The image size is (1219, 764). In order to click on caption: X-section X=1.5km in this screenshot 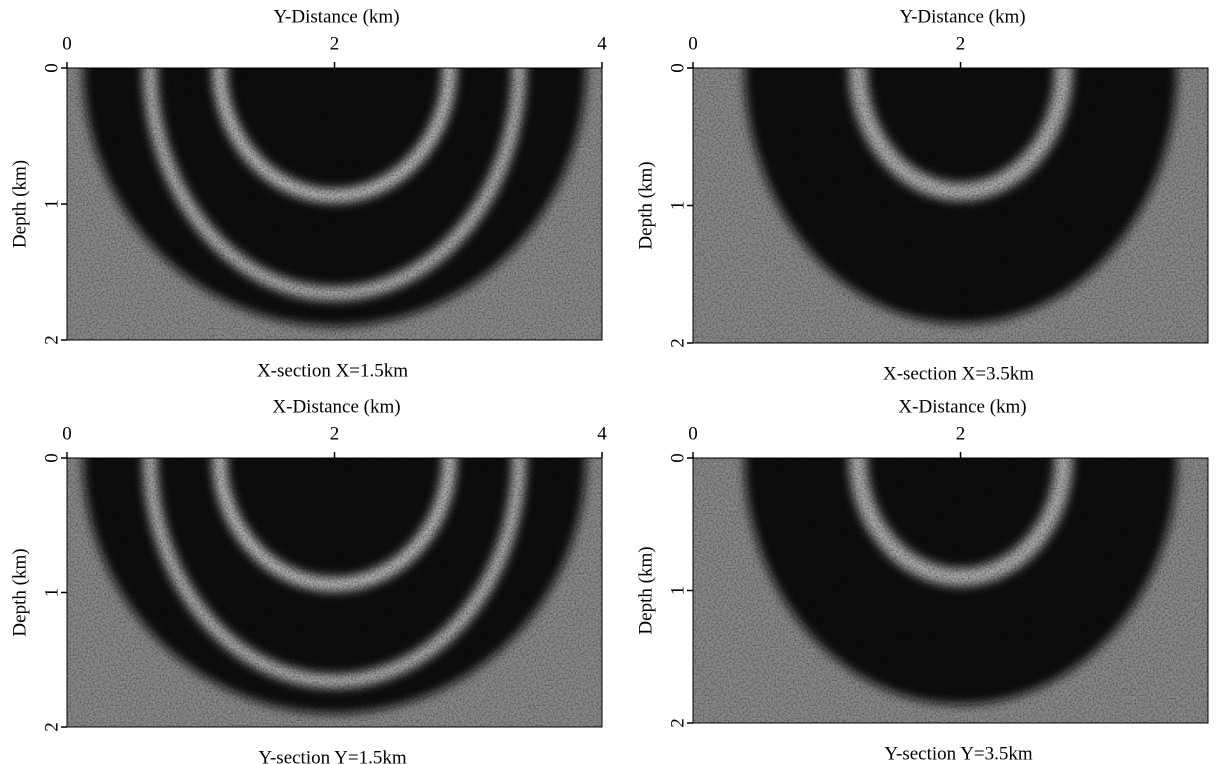, I will do `click(332, 370)`.